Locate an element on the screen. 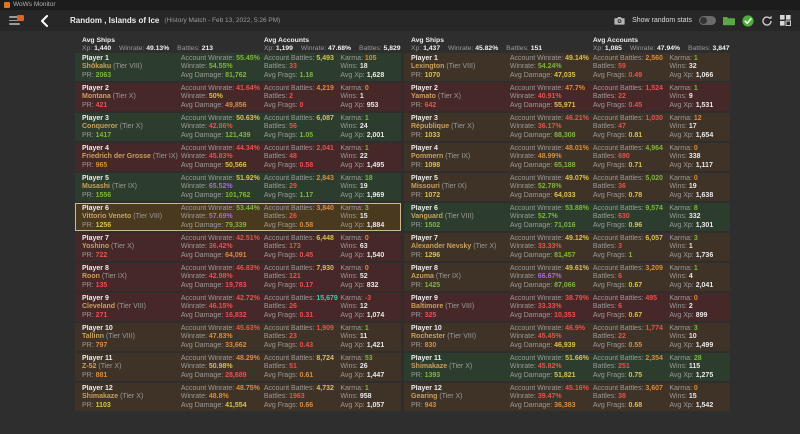  stat-account-winrate: 51.92% is located at coordinates (248, 178).